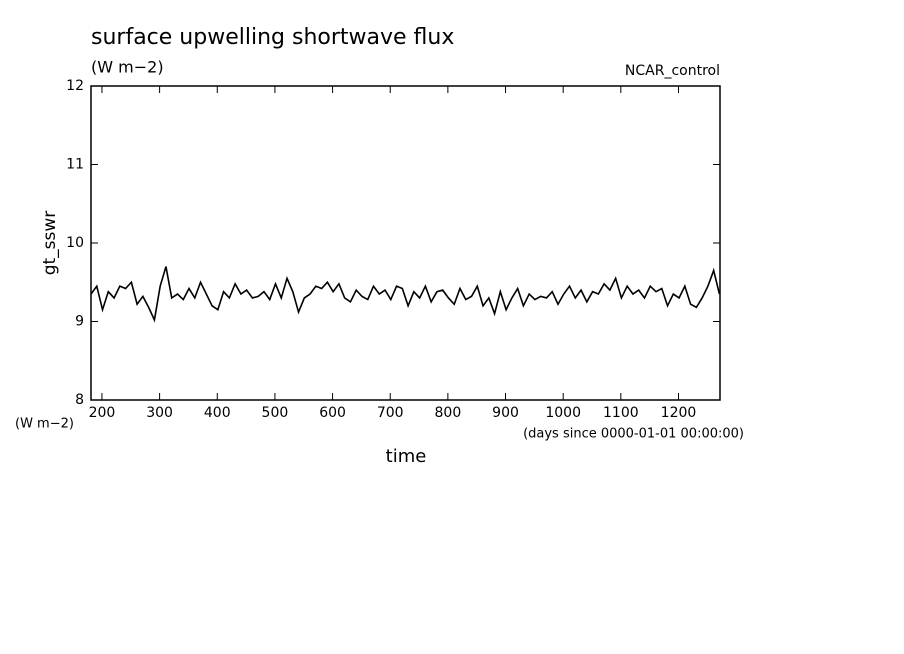  I want to click on data-line, so click(405, 294).